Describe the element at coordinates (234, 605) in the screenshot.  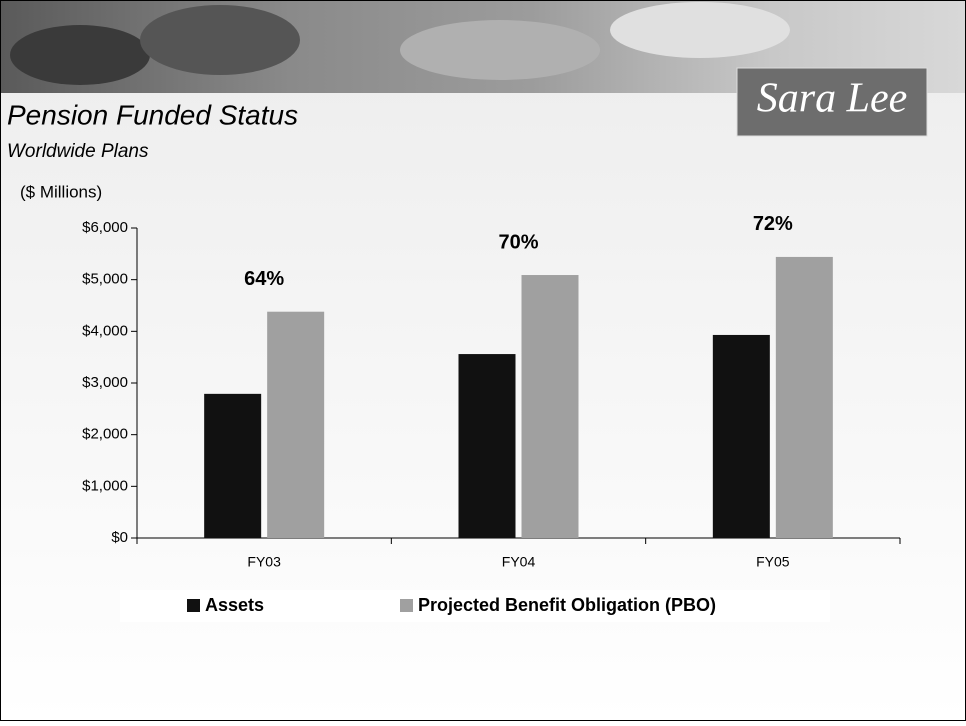
I see `legend-label: Assets` at that location.